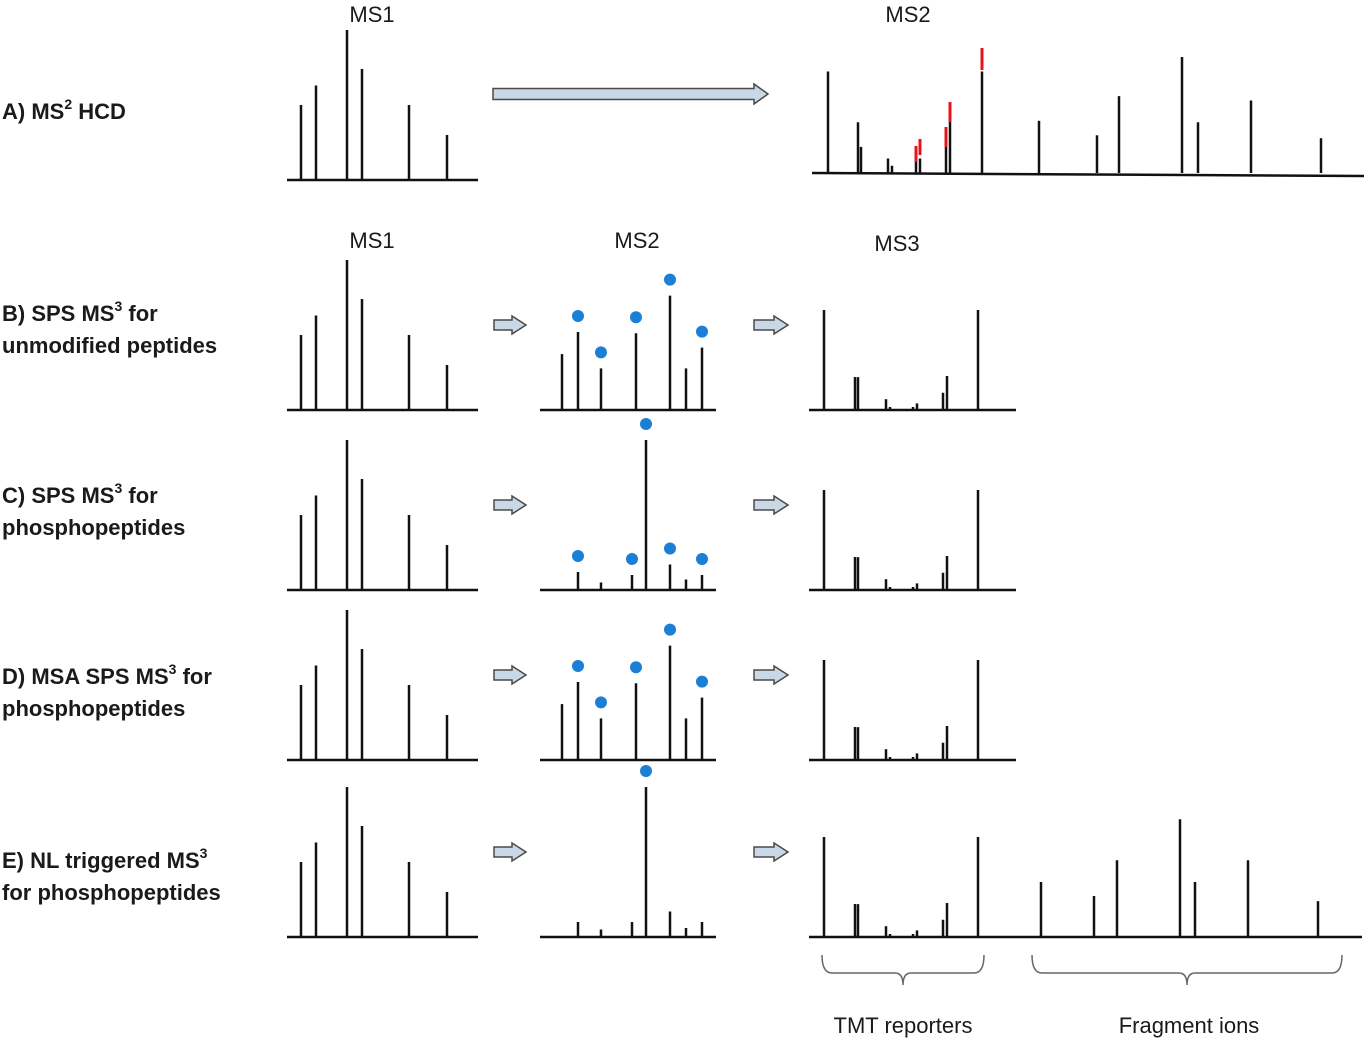 This screenshot has width=1367, height=1043. Describe the element at coordinates (510, 675) in the screenshot. I see `row-d-arrow-to-ms2` at that location.